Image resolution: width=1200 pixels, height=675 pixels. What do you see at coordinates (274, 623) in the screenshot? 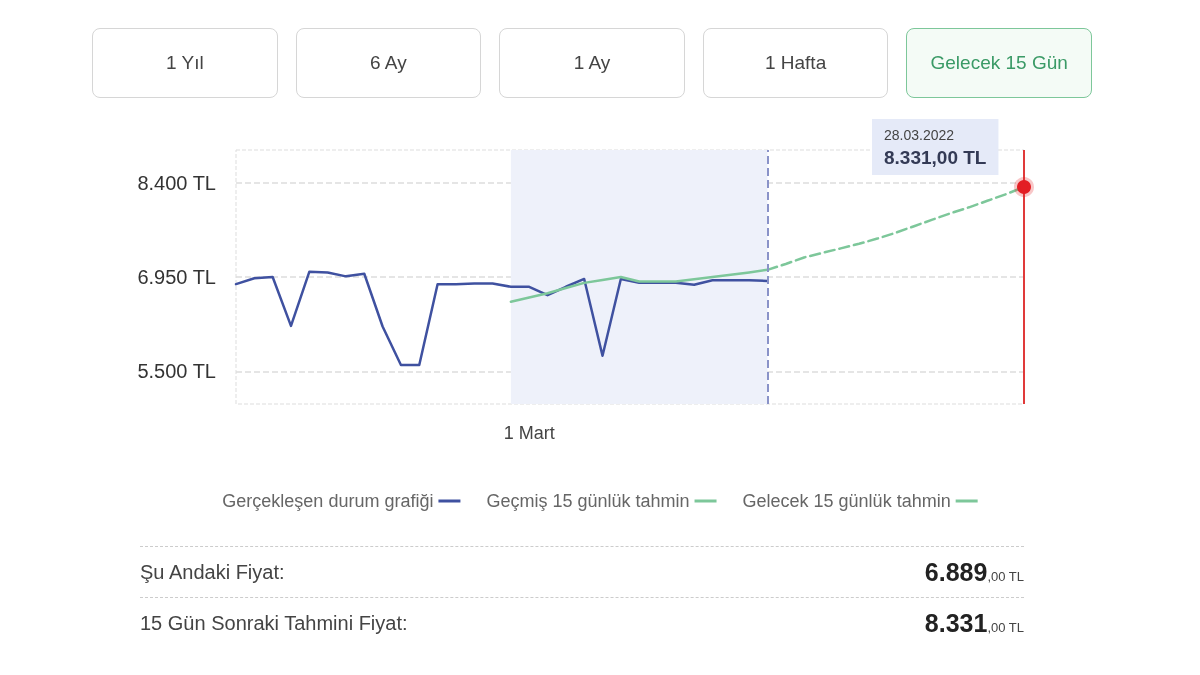
I see `text: 15 Gün Sonraki Tahmini Fiyat:` at bounding box center [274, 623].